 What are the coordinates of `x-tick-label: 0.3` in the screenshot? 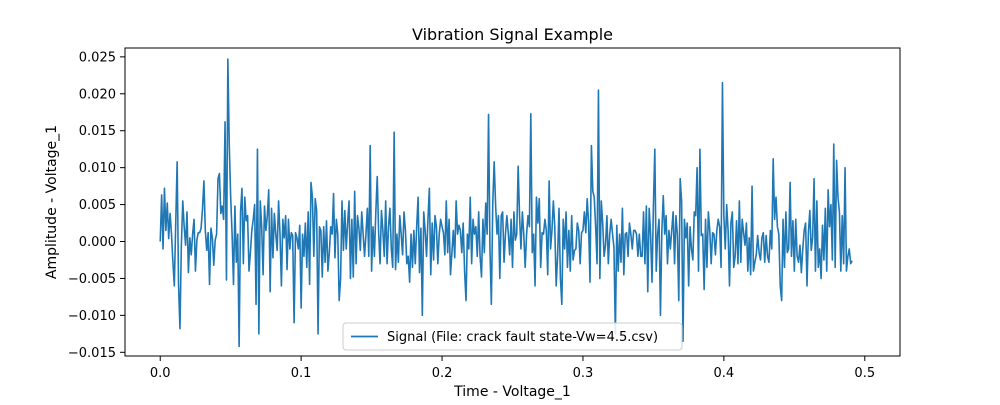 It's located at (583, 373).